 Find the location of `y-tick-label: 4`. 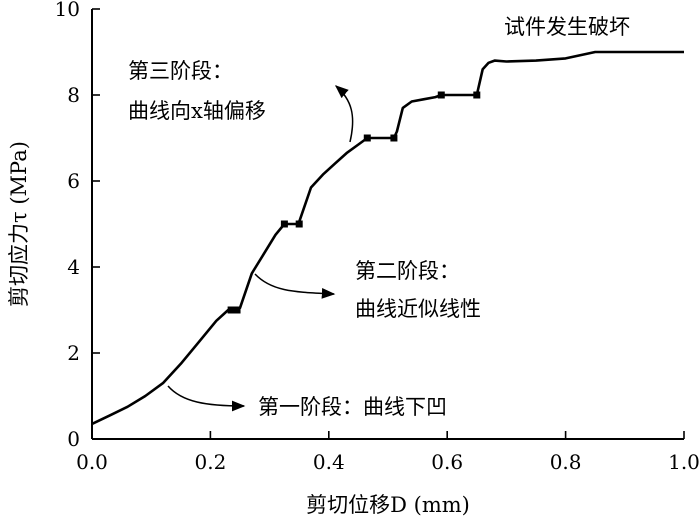

y-tick-label: 4 is located at coordinates (73, 267).